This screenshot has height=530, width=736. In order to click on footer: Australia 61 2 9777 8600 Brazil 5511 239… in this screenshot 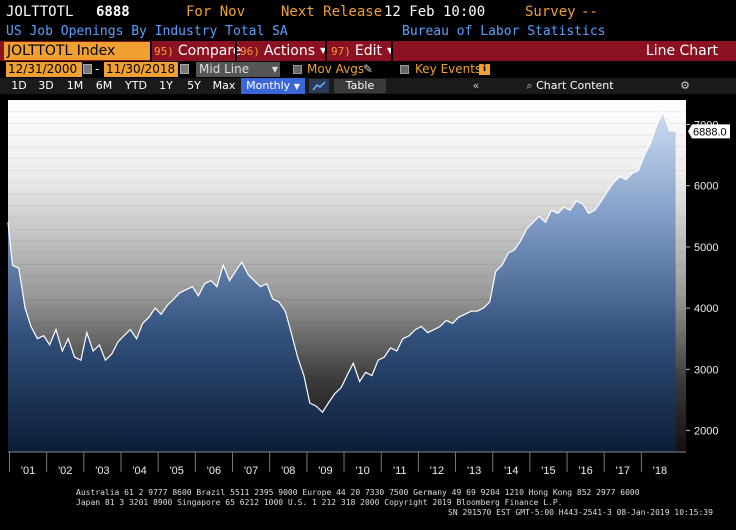, I will do `click(368, 509)`.